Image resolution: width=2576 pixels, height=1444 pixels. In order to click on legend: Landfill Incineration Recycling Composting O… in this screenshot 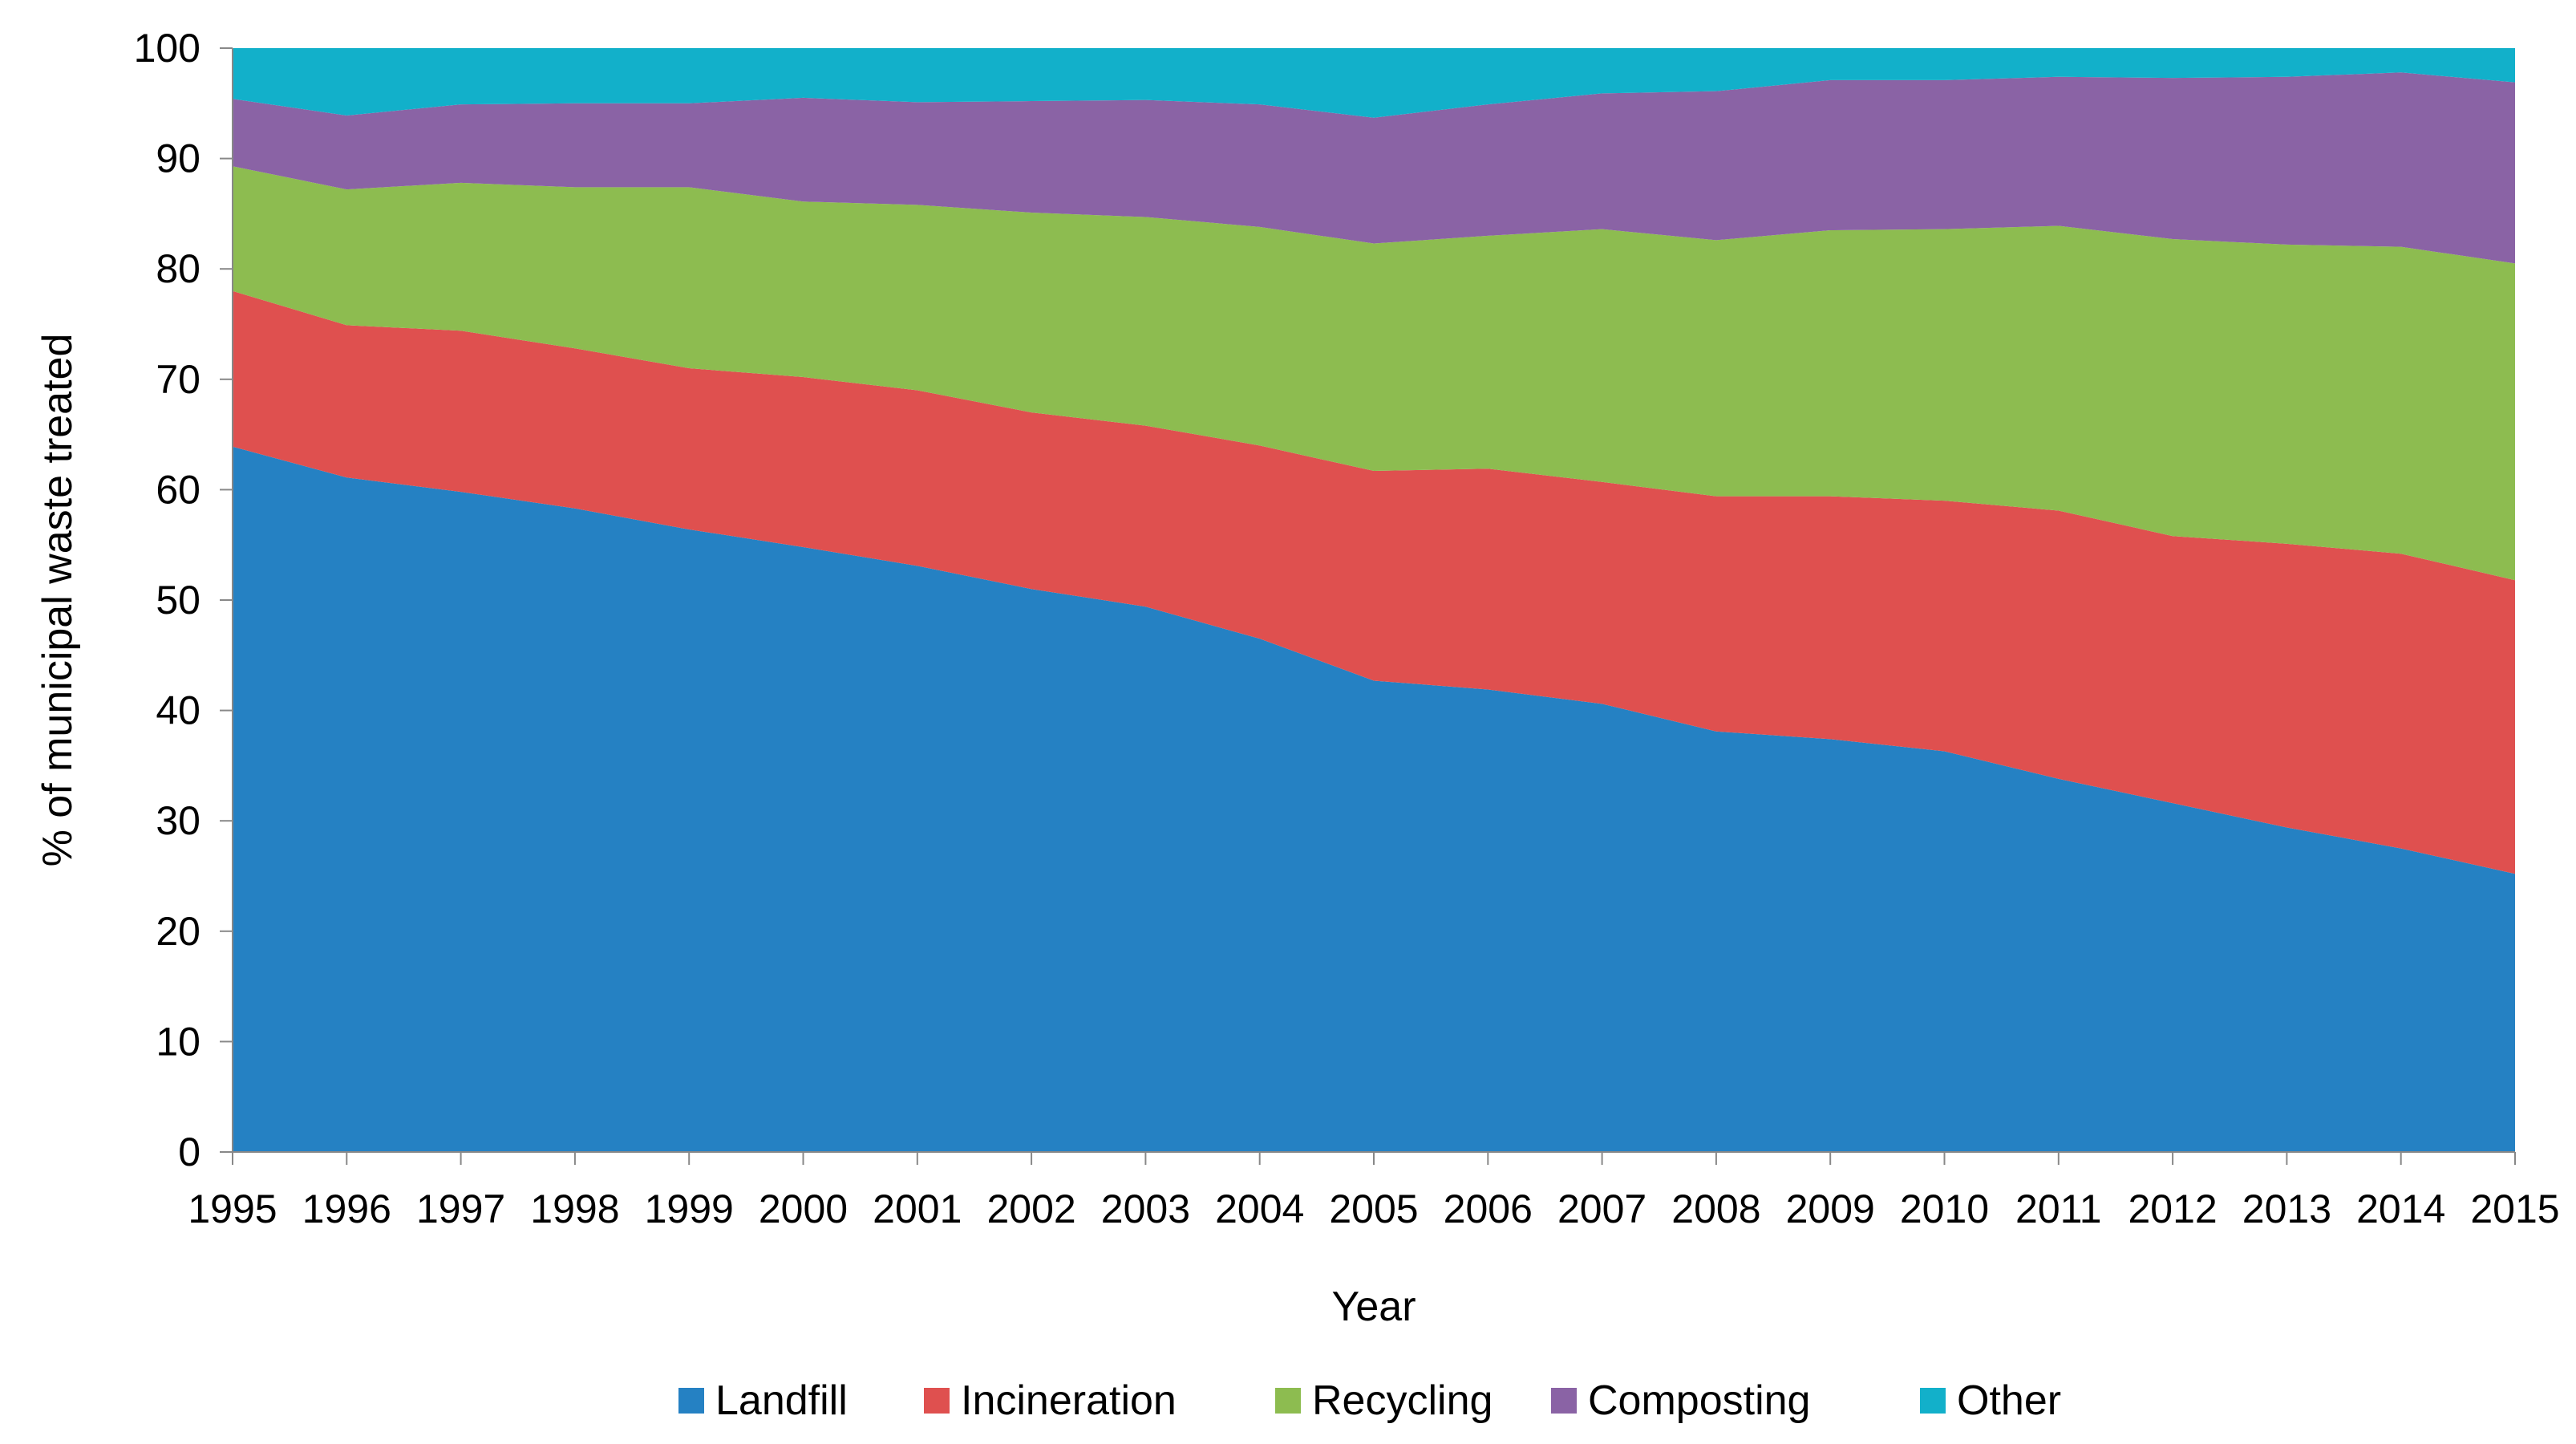, I will do `click(1369, 1400)`.